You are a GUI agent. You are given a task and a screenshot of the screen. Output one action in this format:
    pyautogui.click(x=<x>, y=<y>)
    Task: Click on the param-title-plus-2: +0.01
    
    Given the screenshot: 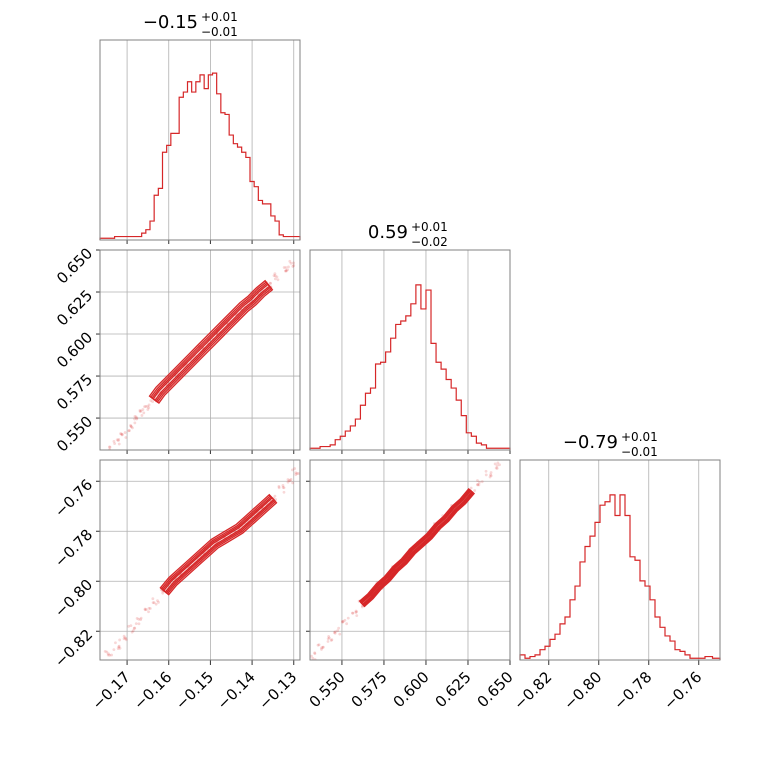 What is the action you would take?
    pyautogui.click(x=639, y=437)
    